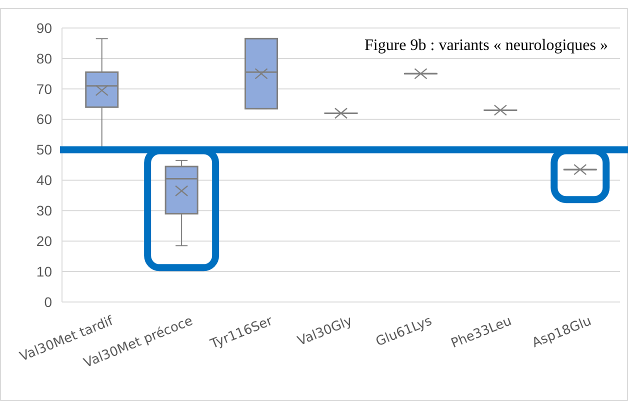 This screenshot has height=401, width=628. Describe the element at coordinates (44, 150) in the screenshot. I see `y-tick-label: 50` at that location.